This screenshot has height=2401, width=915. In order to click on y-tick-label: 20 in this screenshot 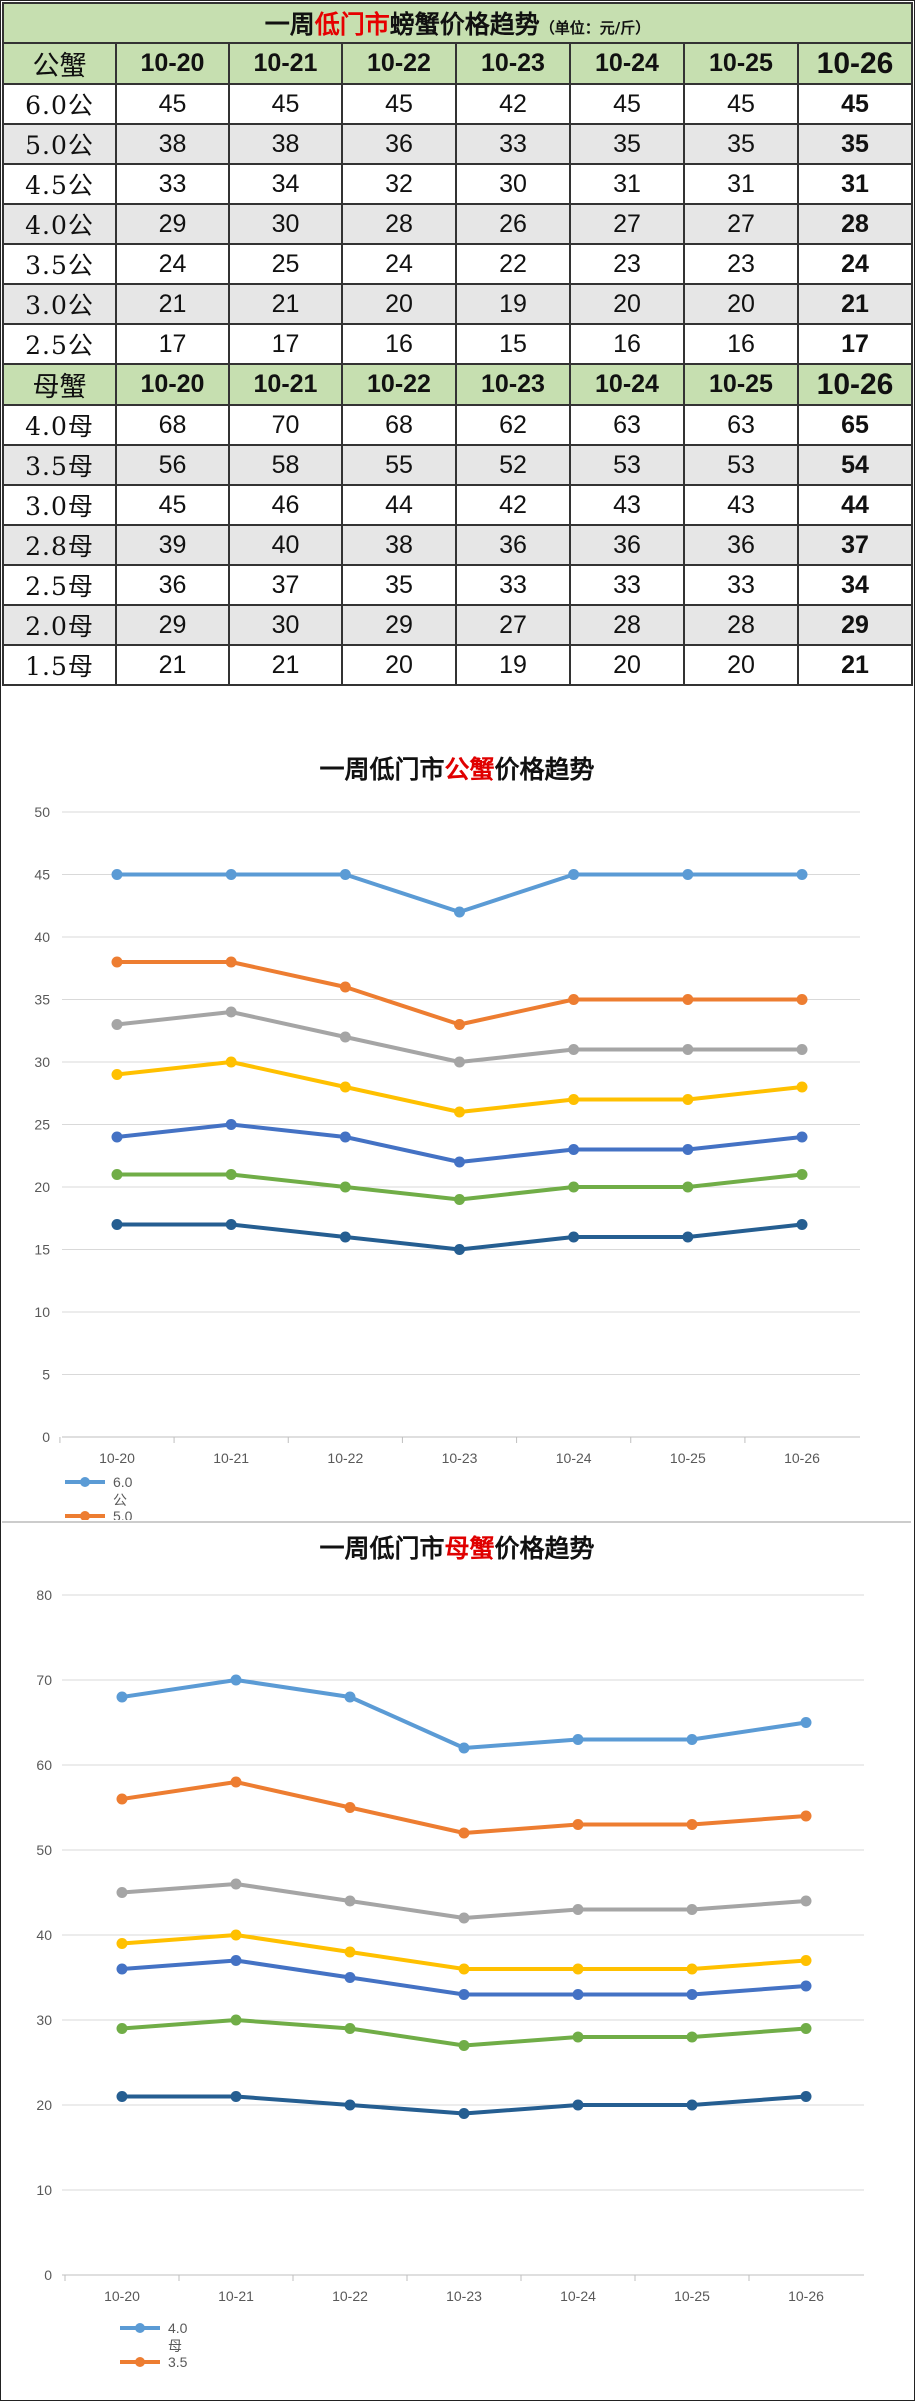, I will do `click(44, 2105)`.